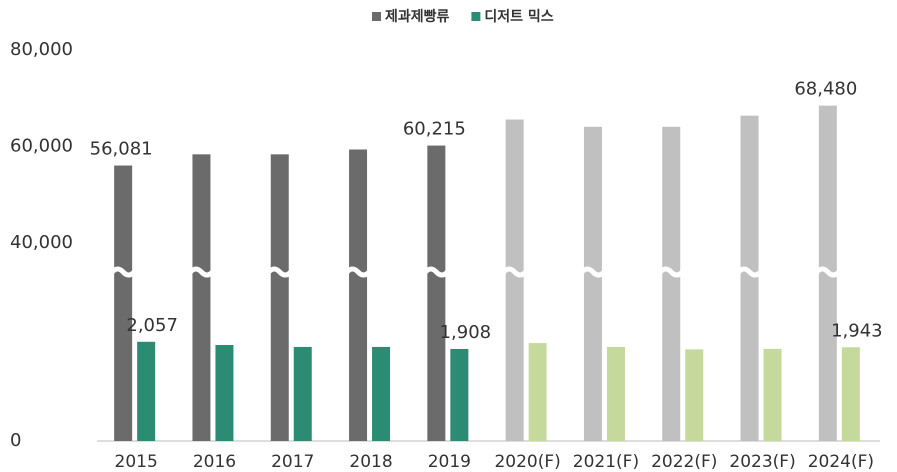 This screenshot has width=897, height=472. Describe the element at coordinates (41, 242) in the screenshot. I see `y-tick-label: 40,000` at that location.